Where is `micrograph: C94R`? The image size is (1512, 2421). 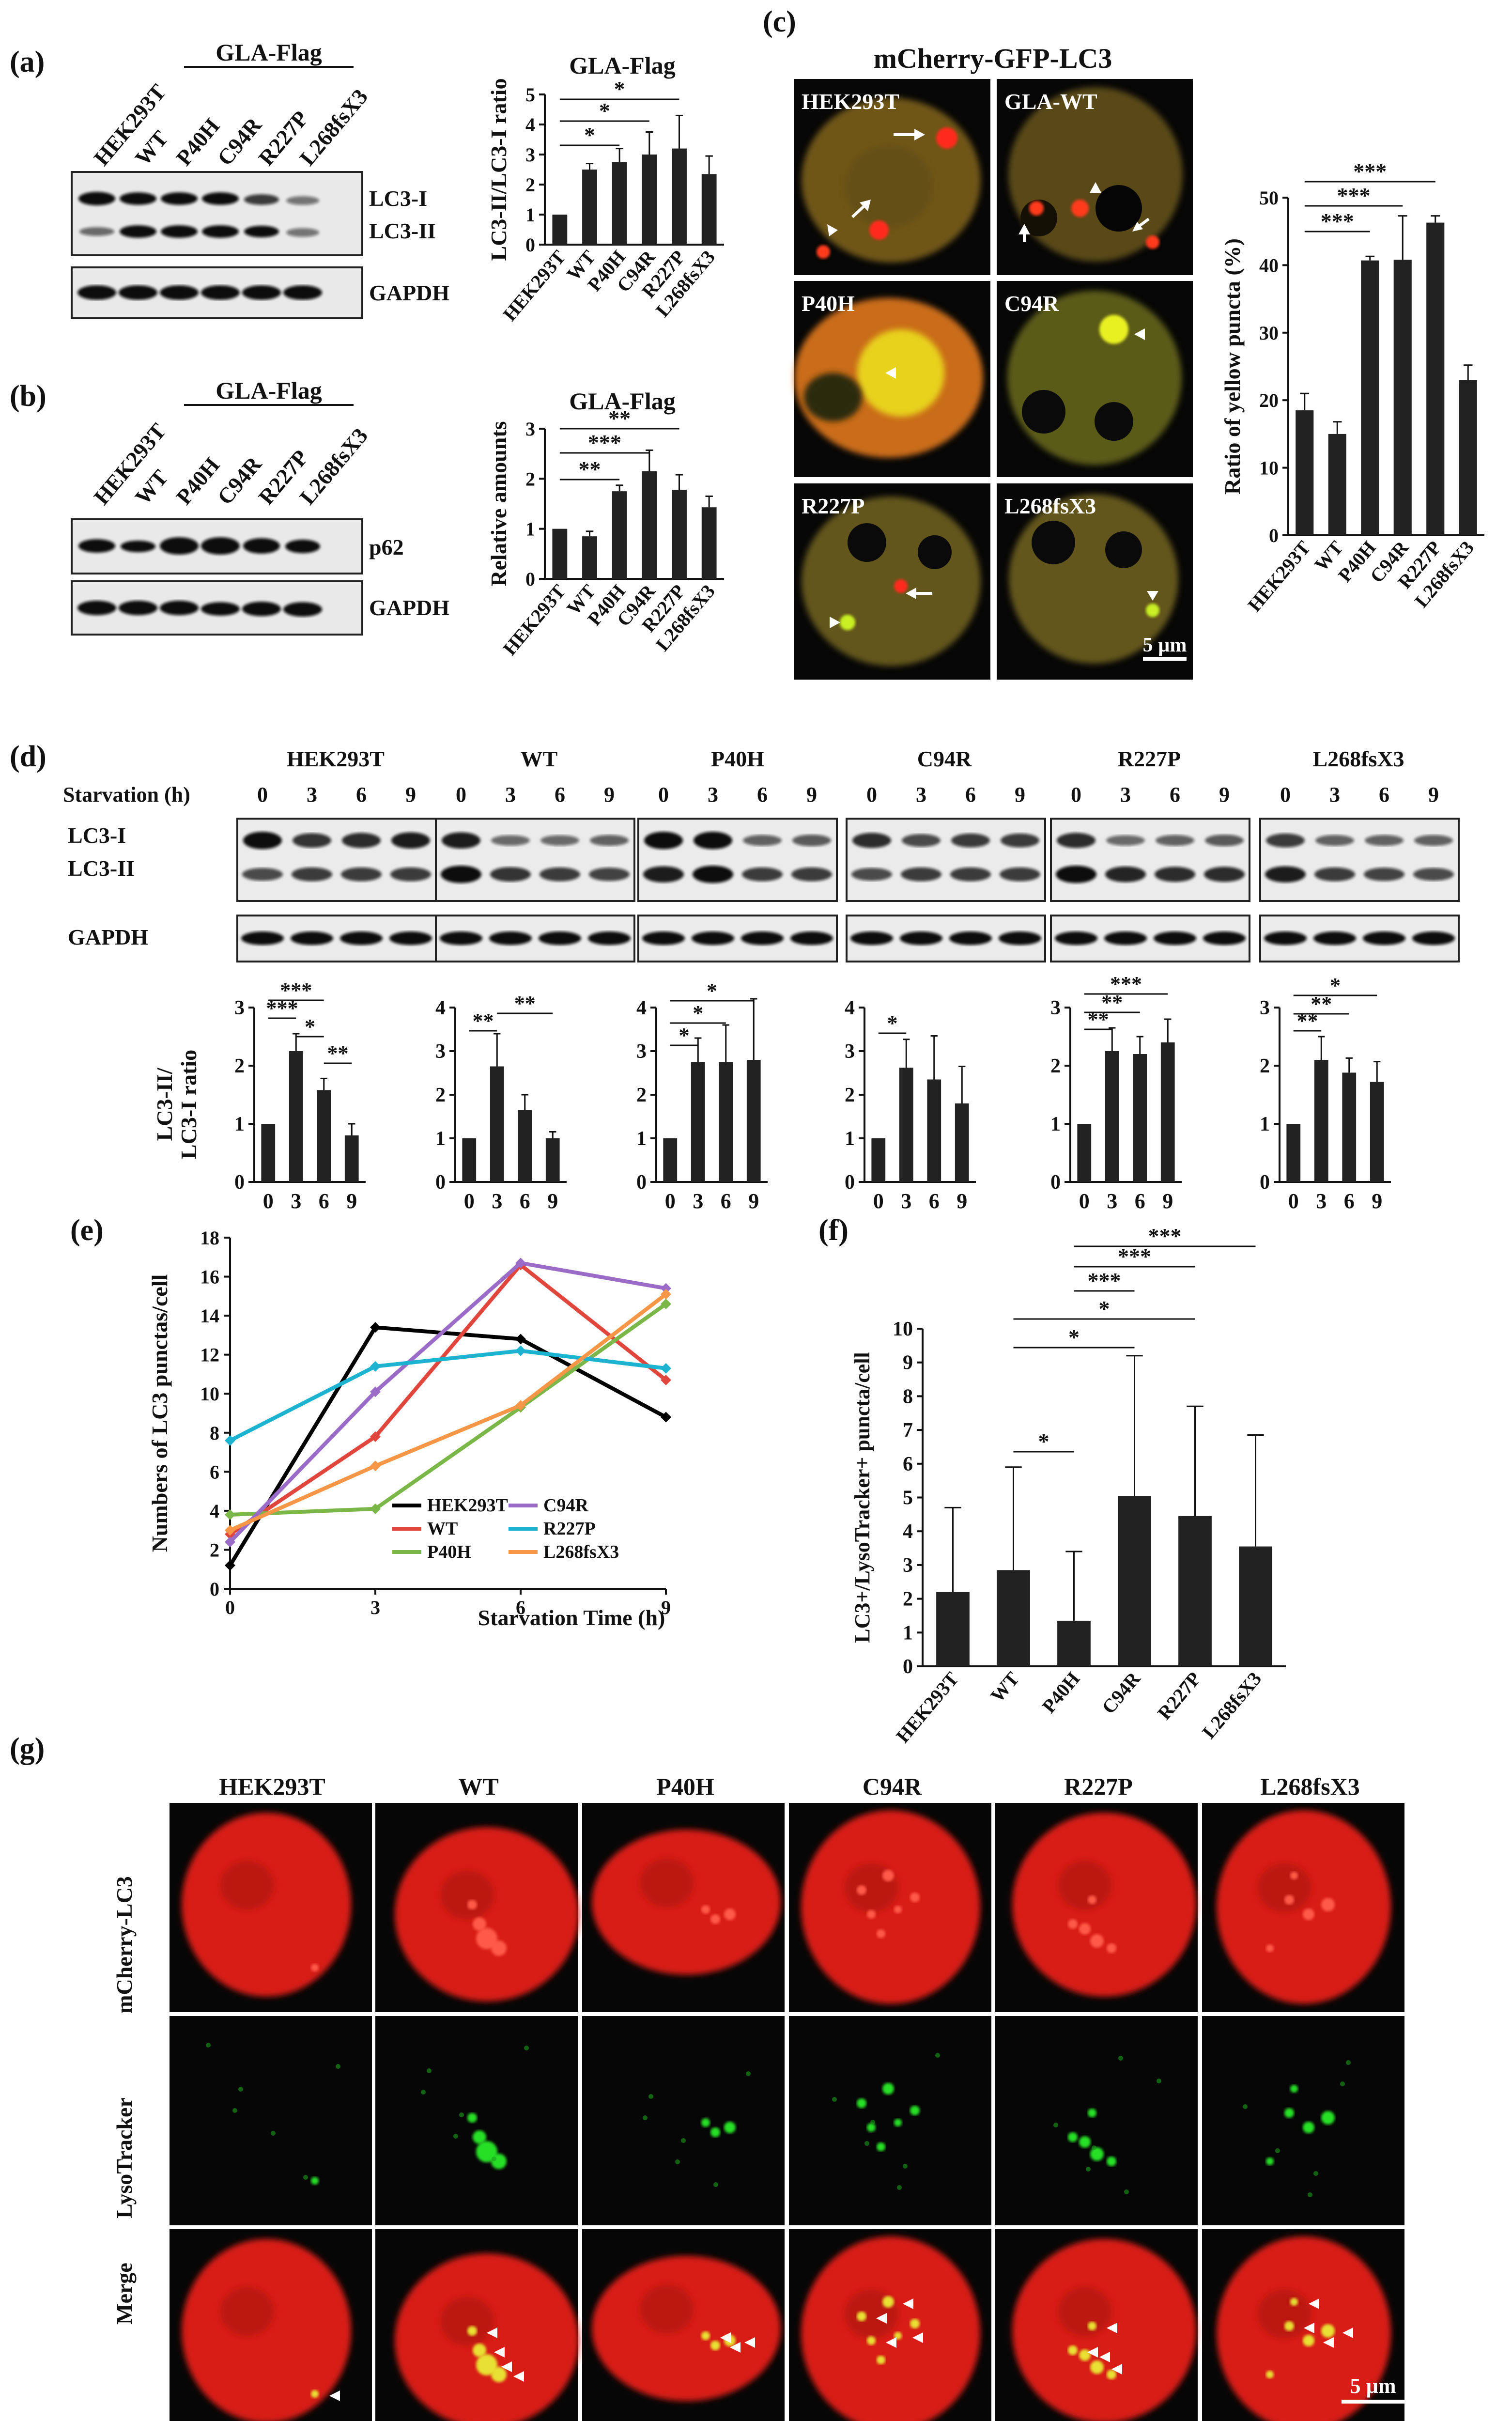
micrograph: C94R is located at coordinates (1095, 379).